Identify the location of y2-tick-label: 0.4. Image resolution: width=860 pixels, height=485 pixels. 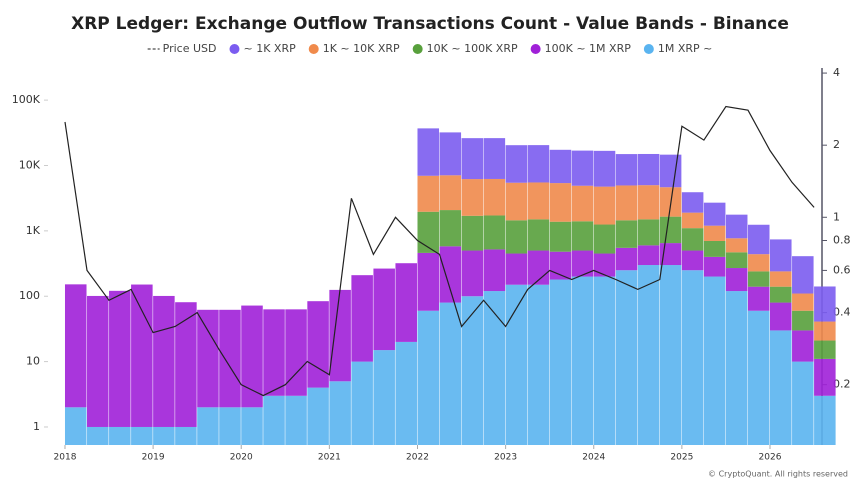
(842, 312).